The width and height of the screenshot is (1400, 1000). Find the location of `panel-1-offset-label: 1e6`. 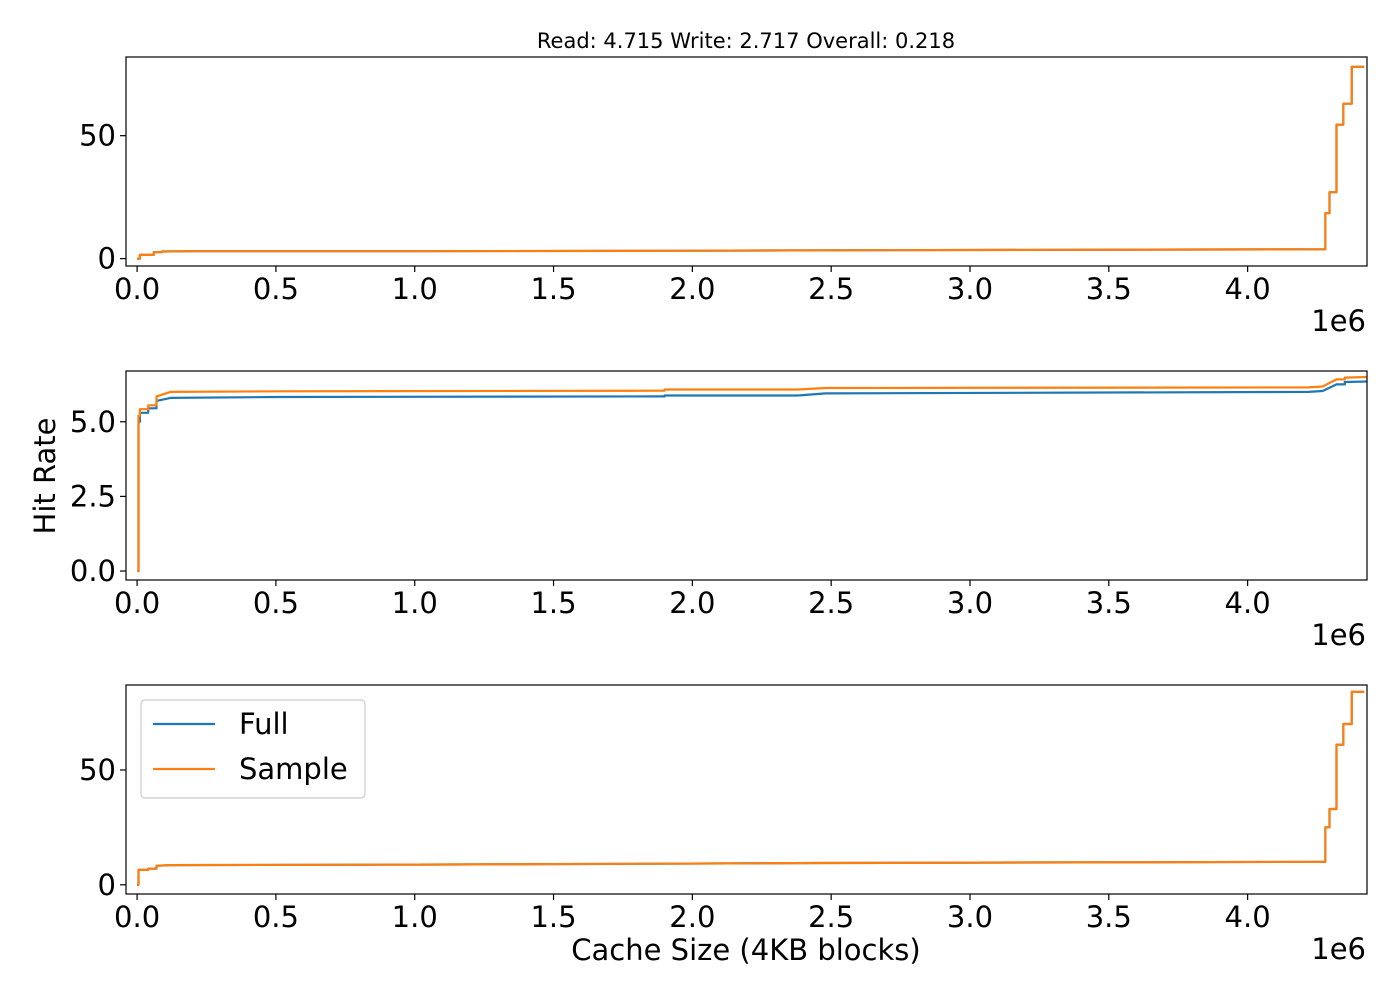

panel-1-offset-label: 1e6 is located at coordinates (1338, 321).